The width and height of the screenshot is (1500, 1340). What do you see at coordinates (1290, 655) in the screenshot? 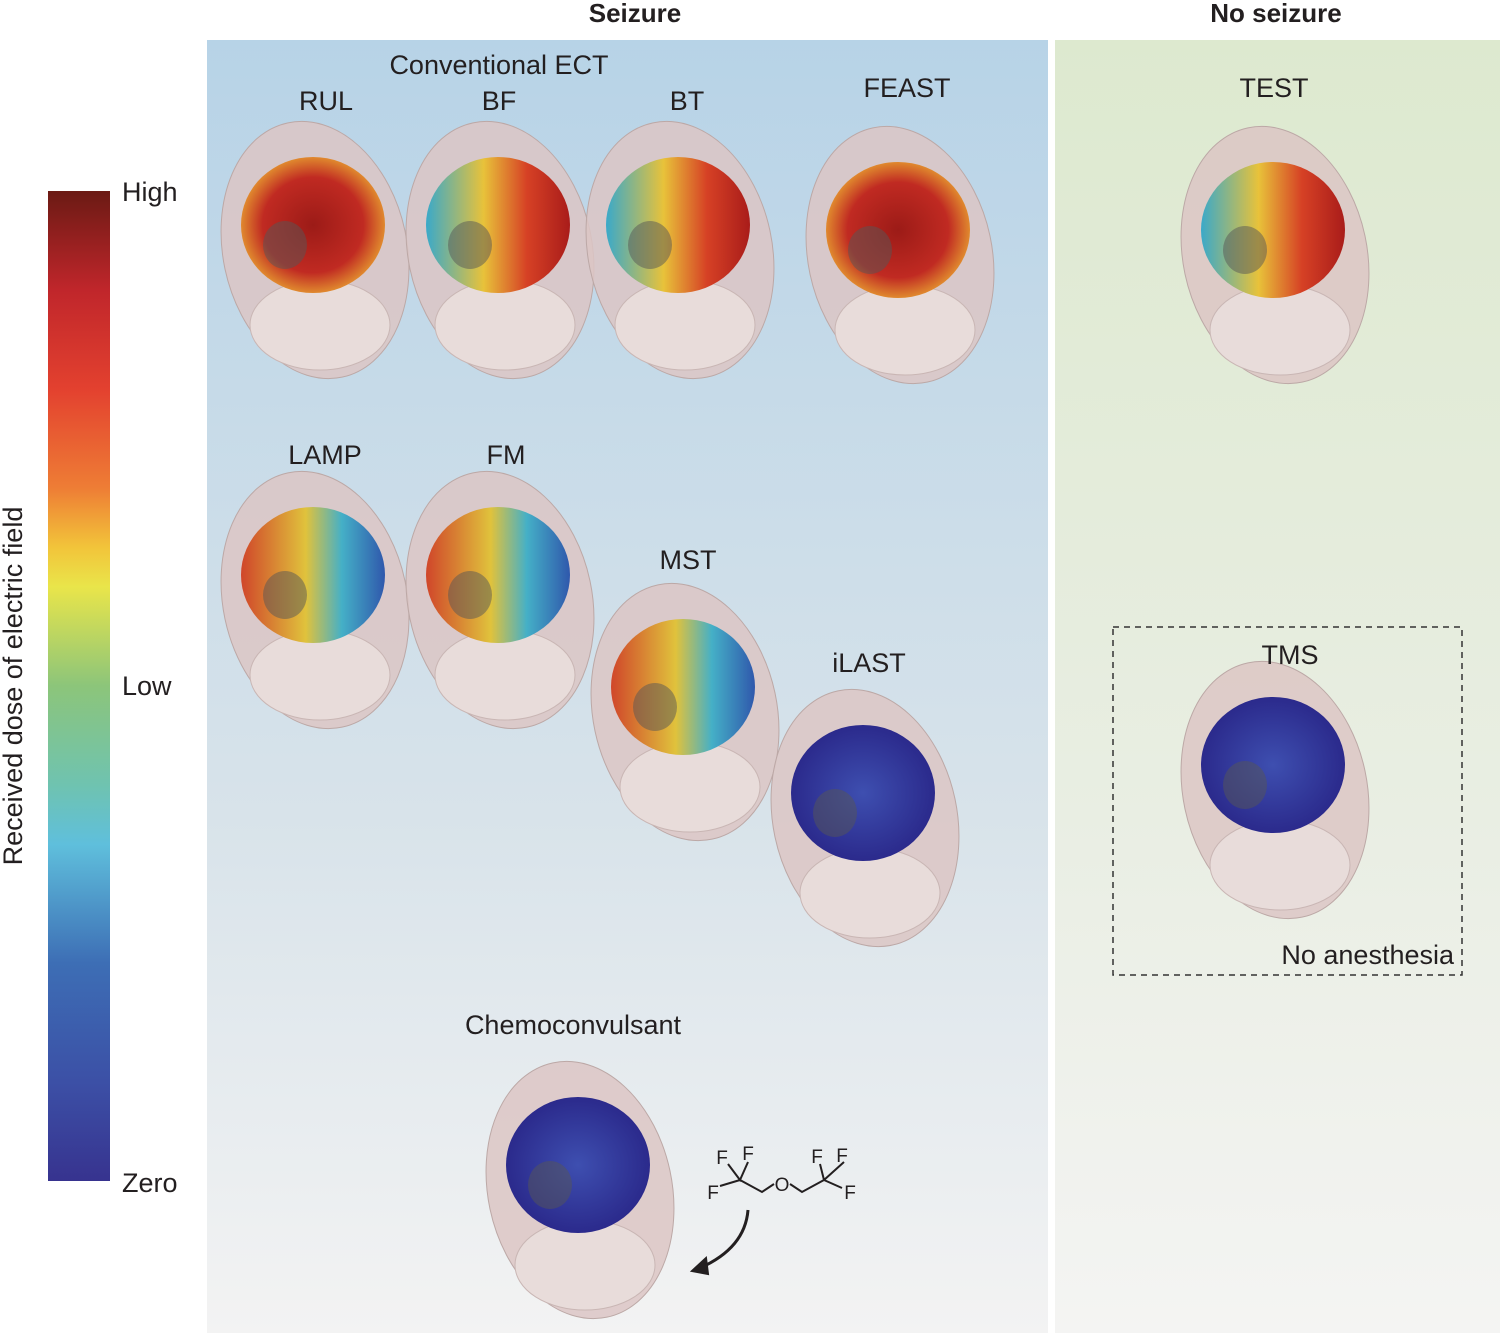
I see `method-label: TMS` at bounding box center [1290, 655].